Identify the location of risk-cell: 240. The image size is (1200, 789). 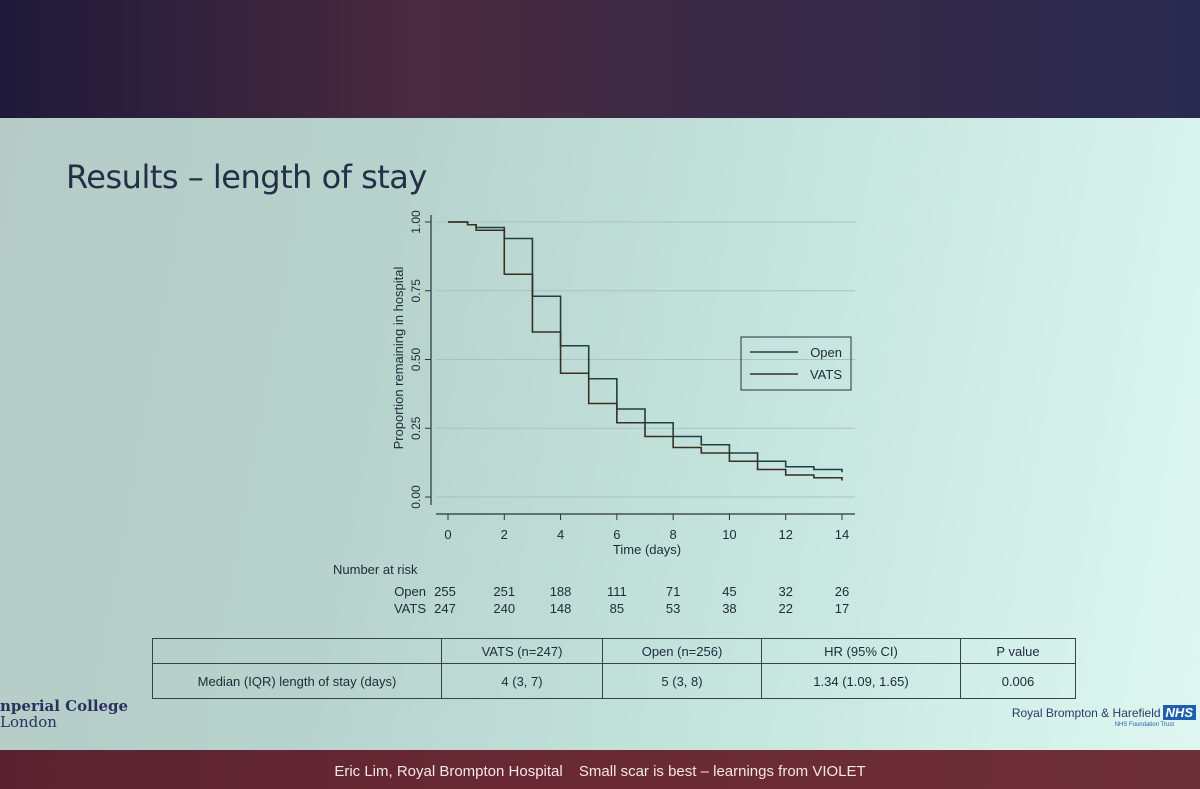
(504, 608).